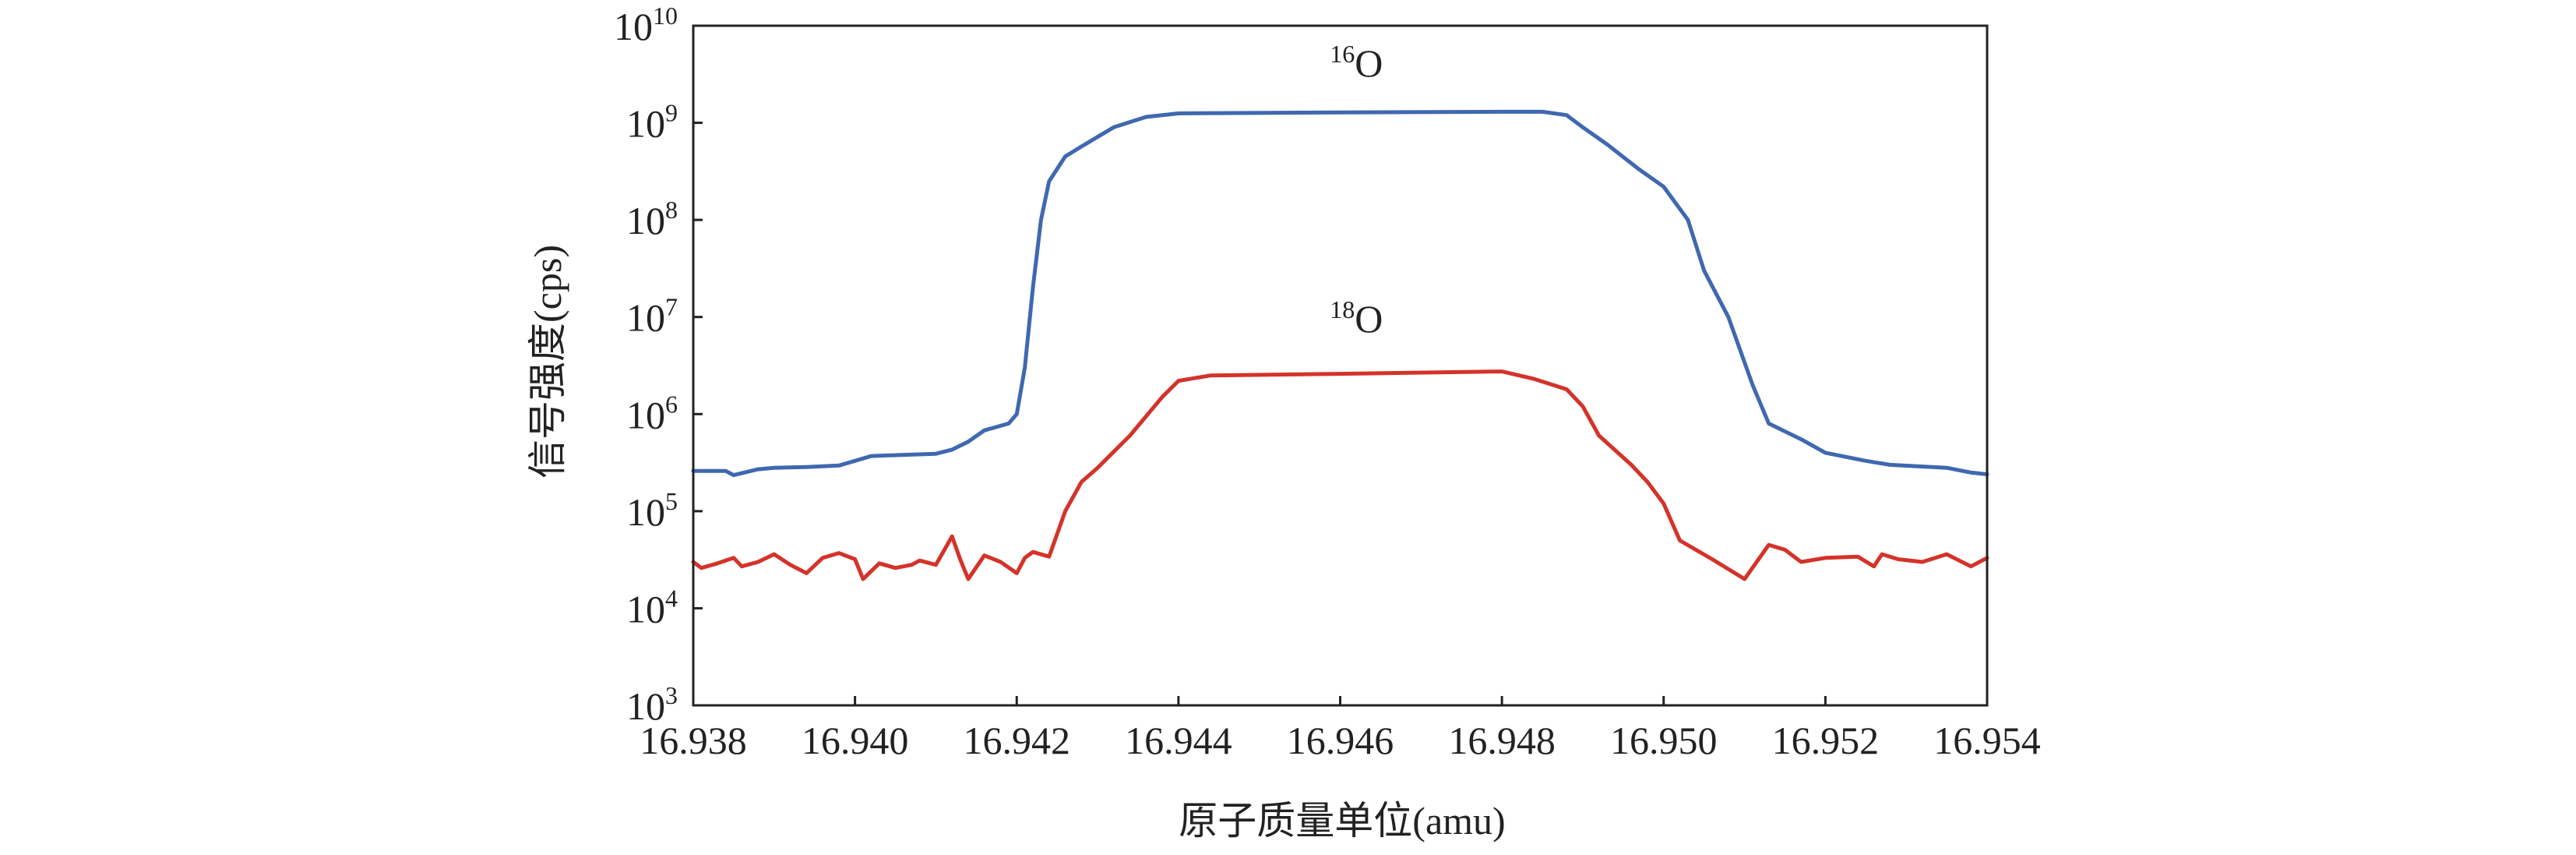  What do you see at coordinates (855, 740) in the screenshot?
I see `x-tick-label: 16.940` at bounding box center [855, 740].